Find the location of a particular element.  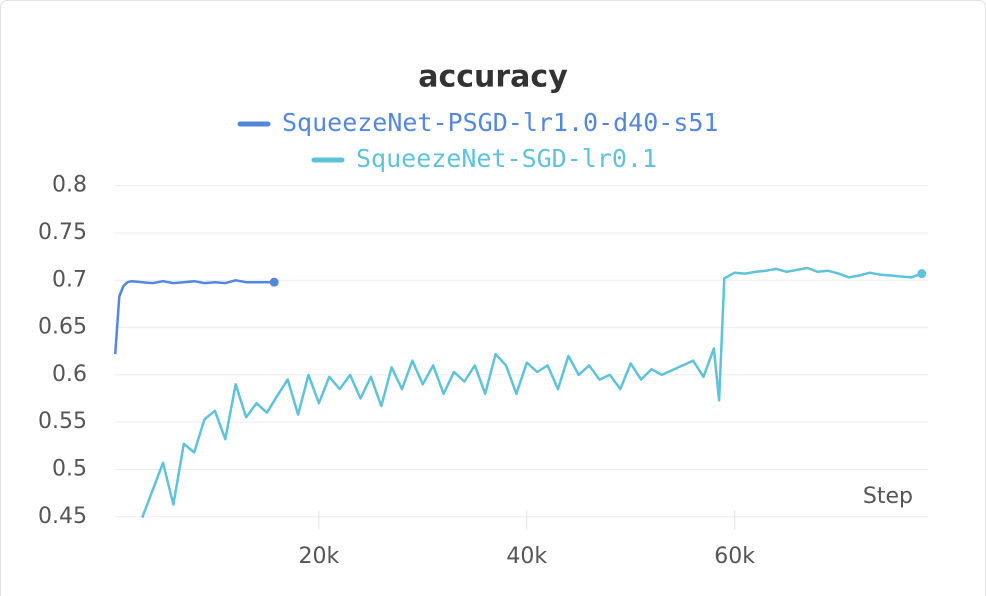

y-tick-label: 0.7 is located at coordinates (69, 279).